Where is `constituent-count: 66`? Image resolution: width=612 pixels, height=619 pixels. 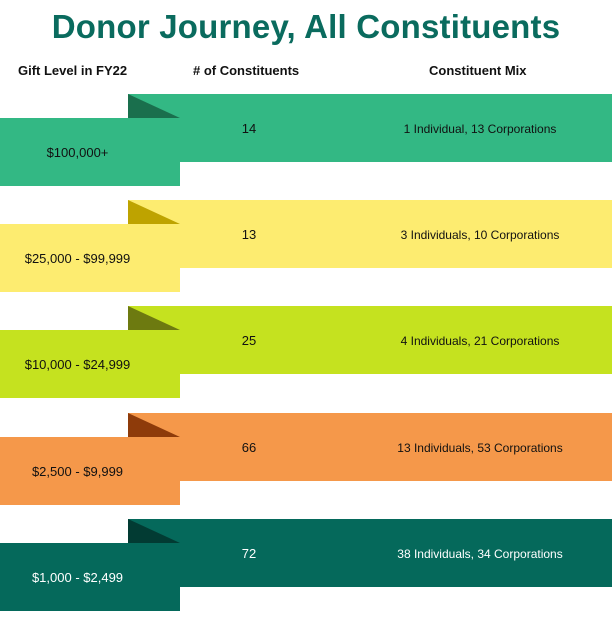 constituent-count: 66 is located at coordinates (249, 447).